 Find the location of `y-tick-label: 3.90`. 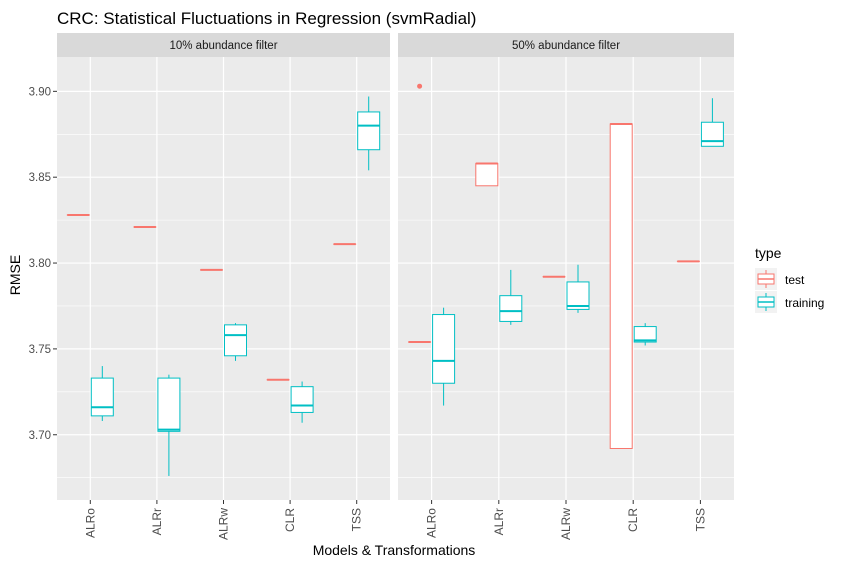

y-tick-label: 3.90 is located at coordinates (40, 92).